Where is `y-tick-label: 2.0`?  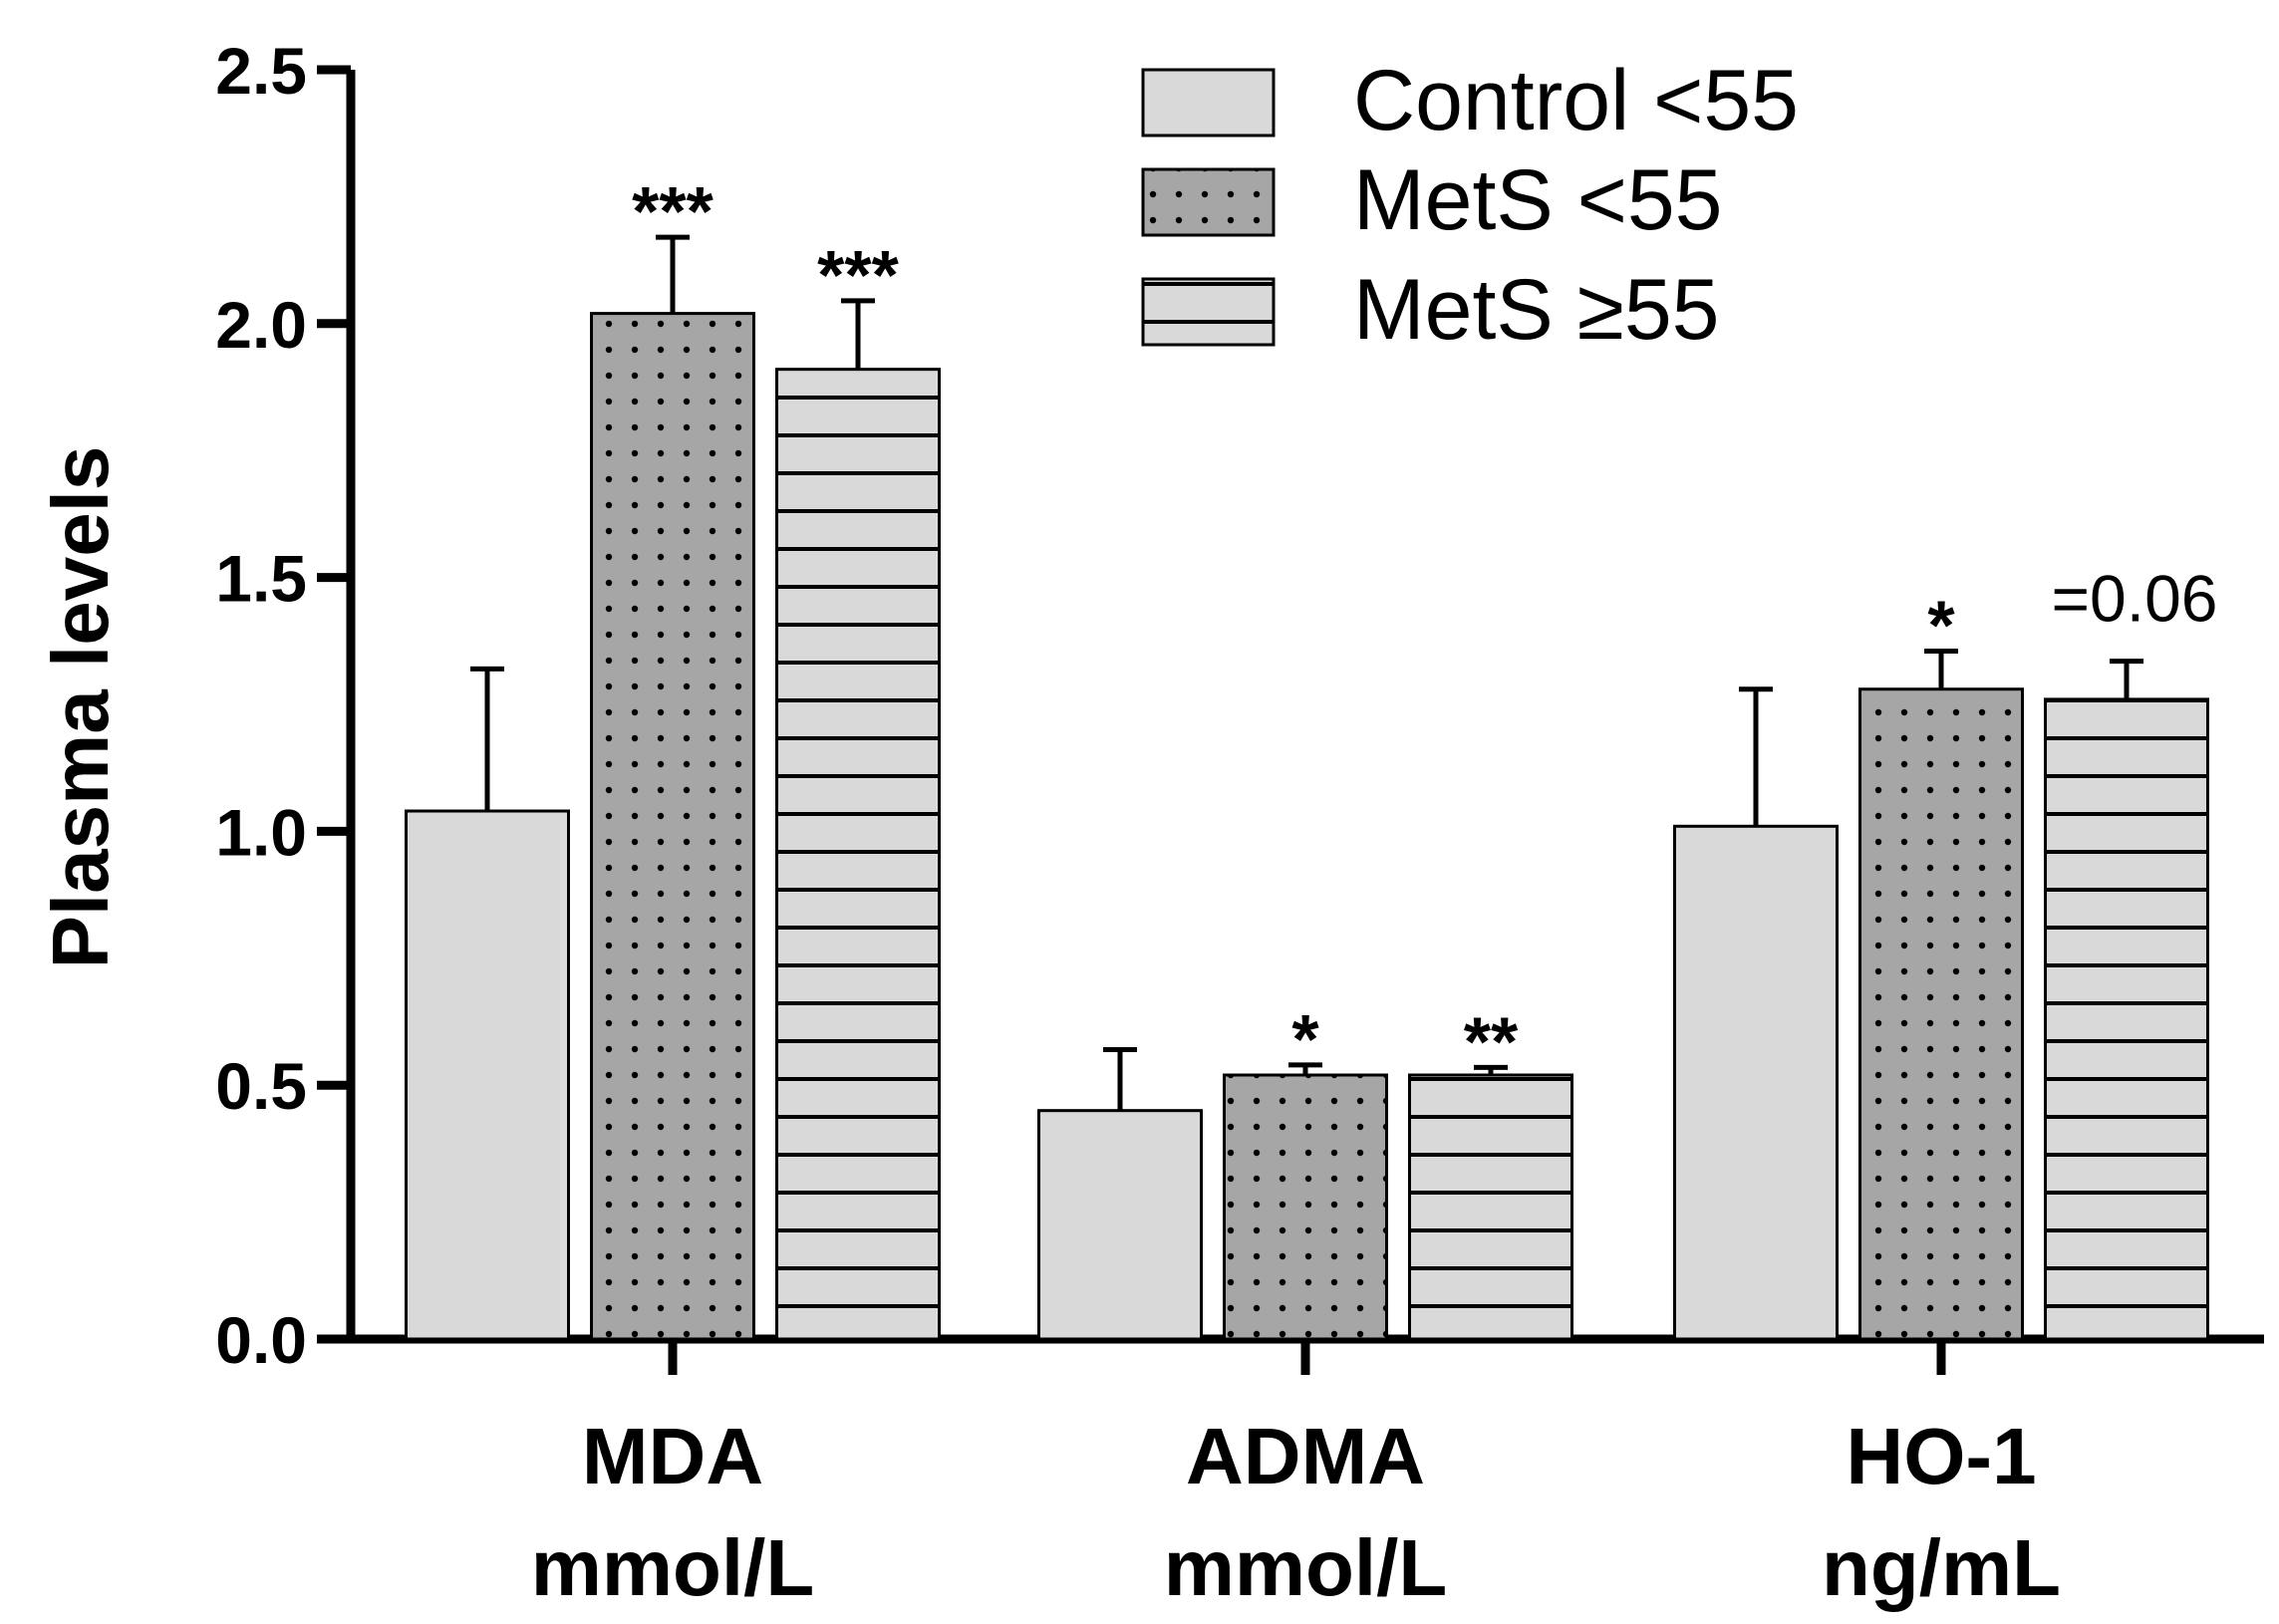
y-tick-label: 2.0 is located at coordinates (261, 325).